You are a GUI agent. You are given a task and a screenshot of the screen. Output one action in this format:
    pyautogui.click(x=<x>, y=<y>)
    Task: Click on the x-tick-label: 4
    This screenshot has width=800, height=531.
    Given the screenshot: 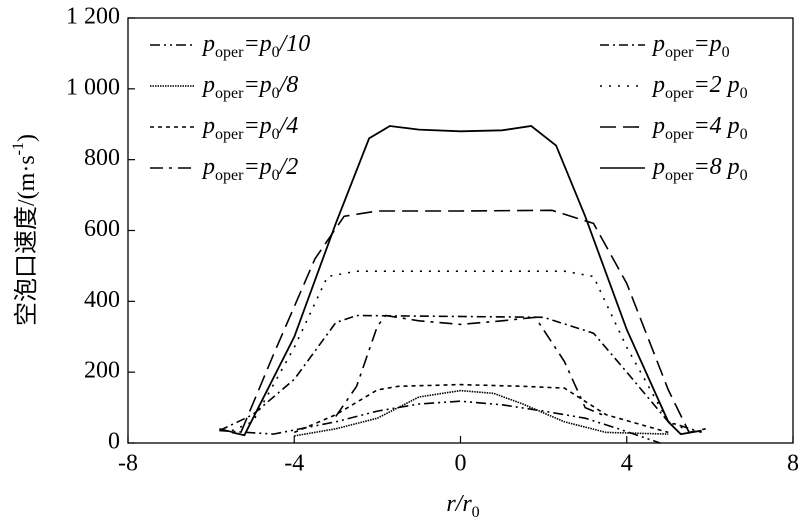 What is the action you would take?
    pyautogui.click(x=627, y=464)
    